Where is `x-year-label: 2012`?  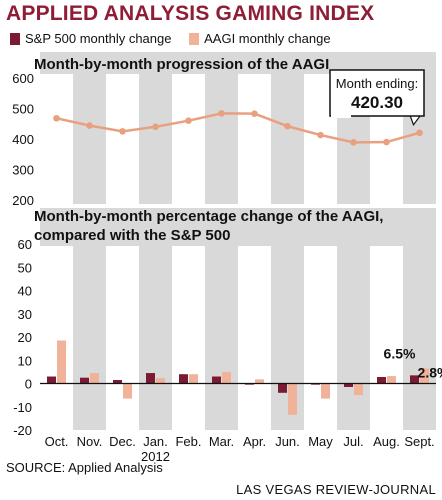
x-year-label: 2012 is located at coordinates (155, 456).